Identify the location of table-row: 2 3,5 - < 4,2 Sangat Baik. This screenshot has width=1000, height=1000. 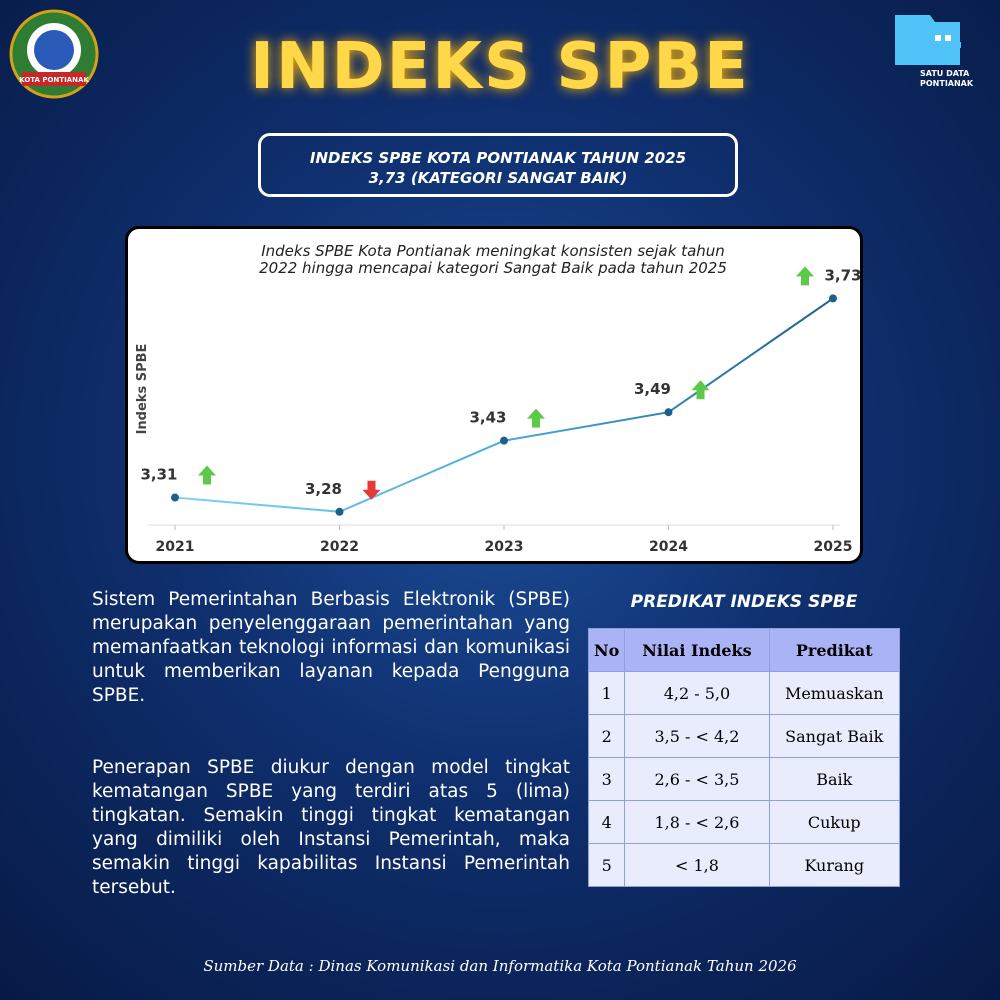
(744, 736).